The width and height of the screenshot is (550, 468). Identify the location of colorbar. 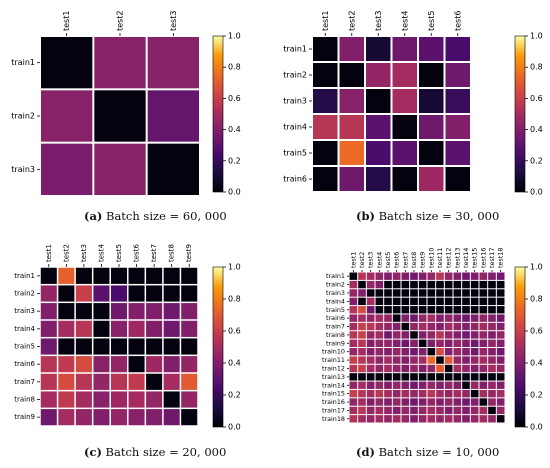
(218, 347).